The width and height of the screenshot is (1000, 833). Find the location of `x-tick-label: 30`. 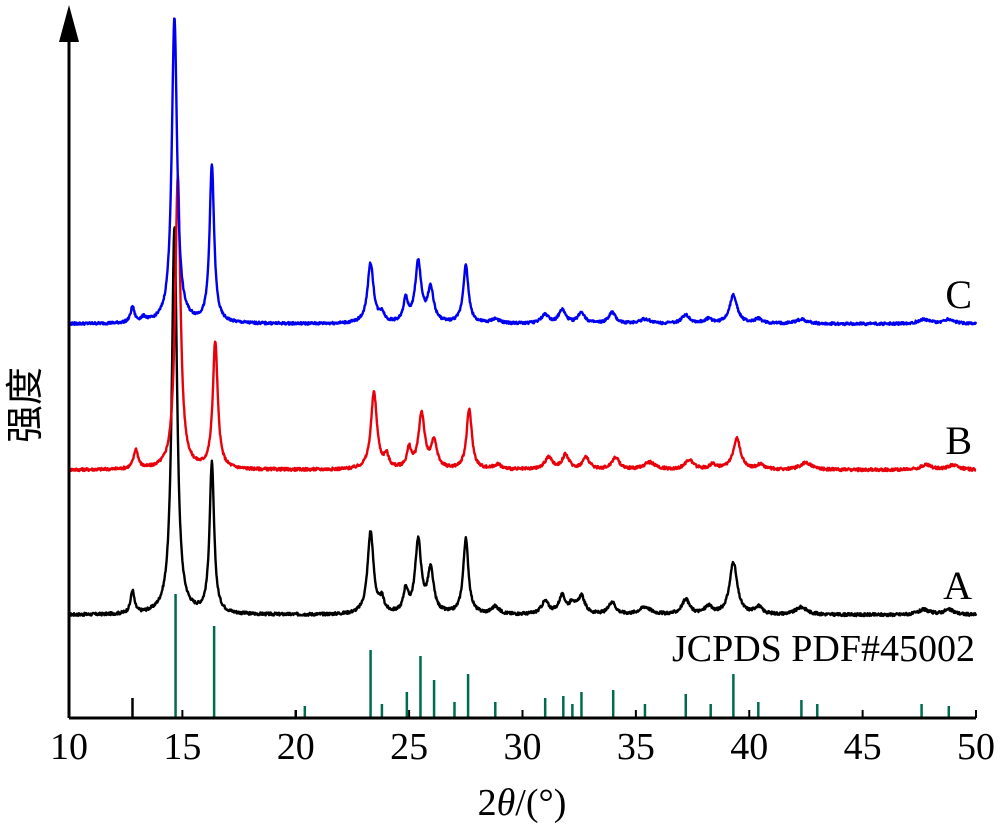

x-tick-label: 30 is located at coordinates (523, 747).